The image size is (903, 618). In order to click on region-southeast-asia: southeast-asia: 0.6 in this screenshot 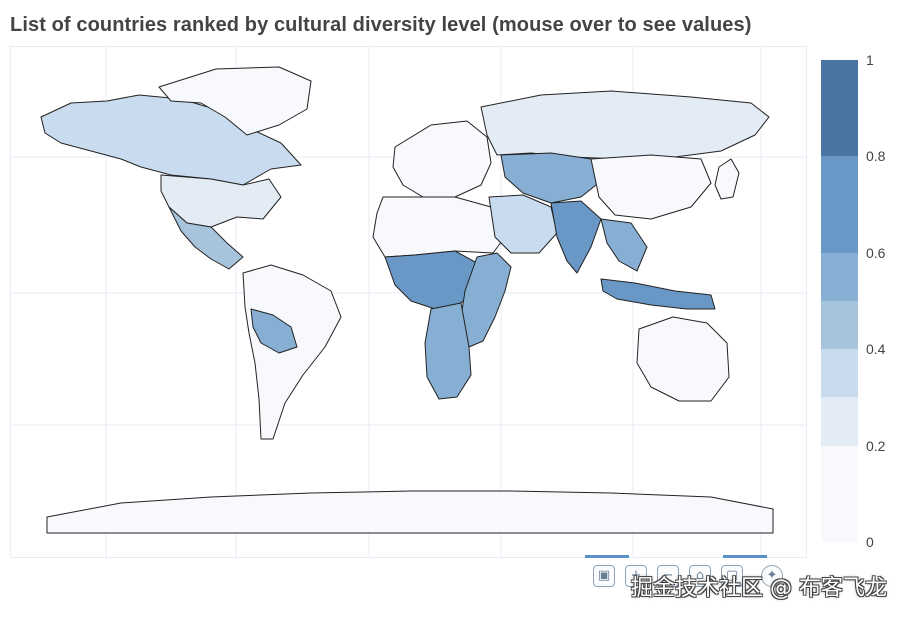, I will do `click(624, 245)`.